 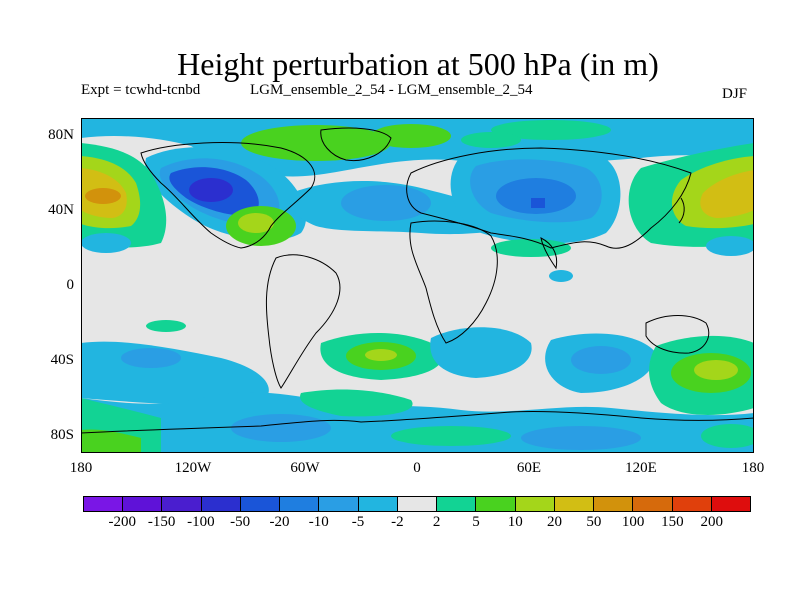 I want to click on lon-label-180-left: 180, so click(x=81, y=468).